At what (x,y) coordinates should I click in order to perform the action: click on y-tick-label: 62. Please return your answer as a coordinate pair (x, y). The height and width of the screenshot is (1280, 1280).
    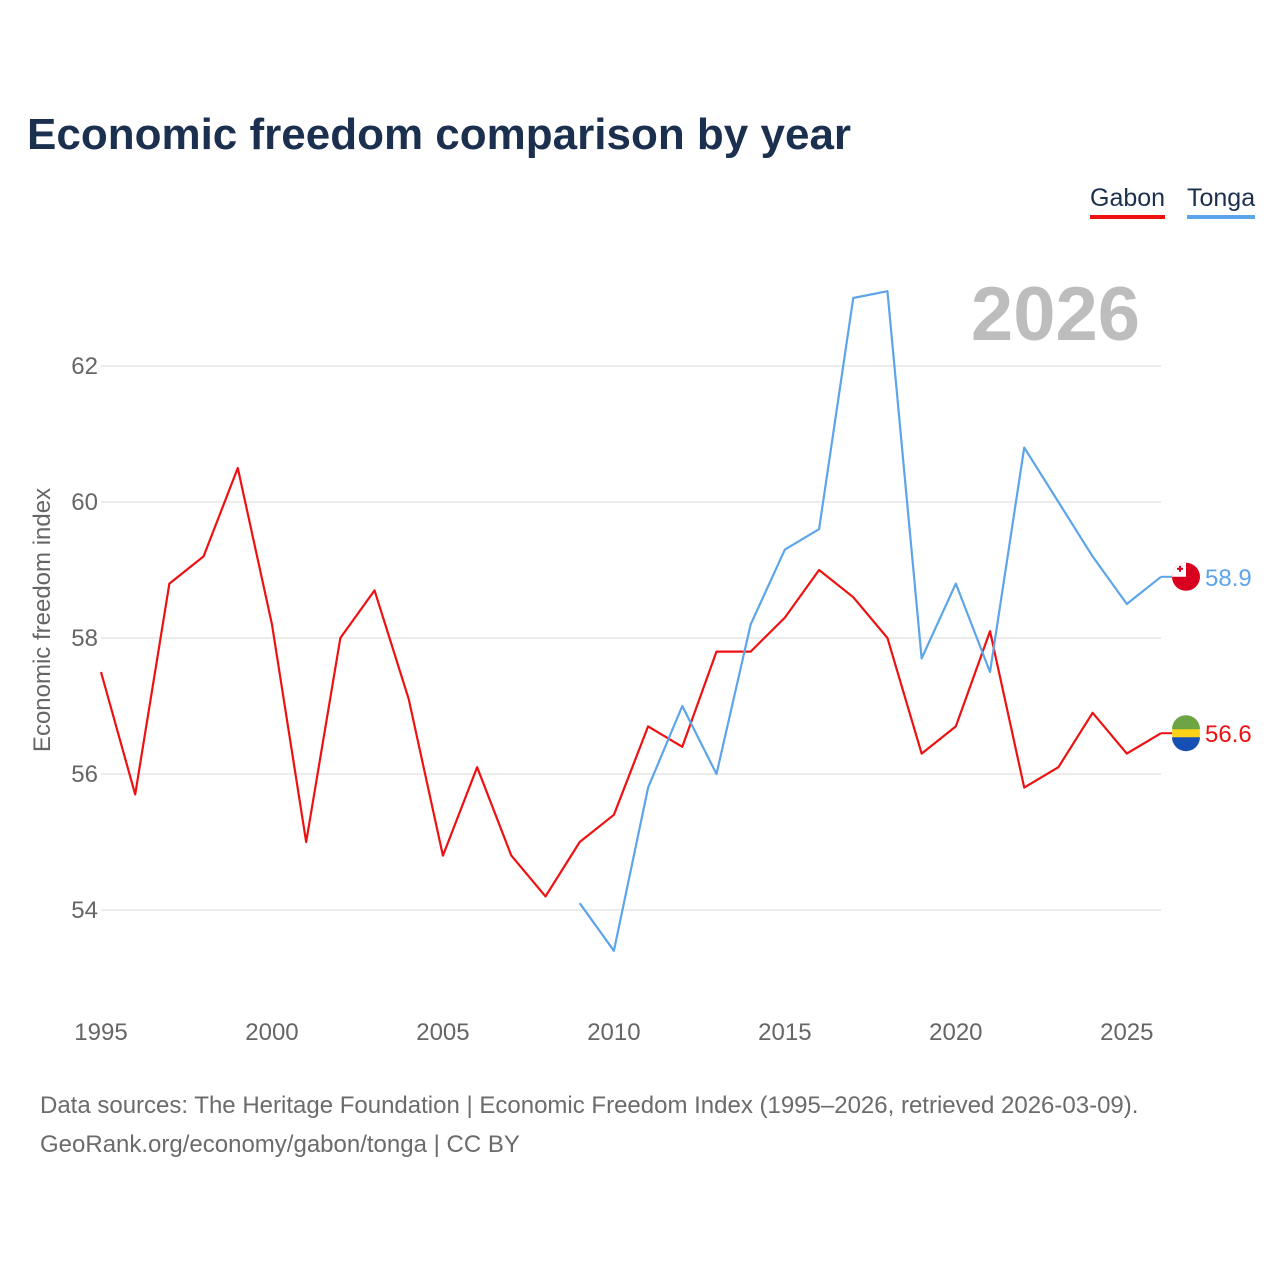
    Looking at the image, I should click on (84, 366).